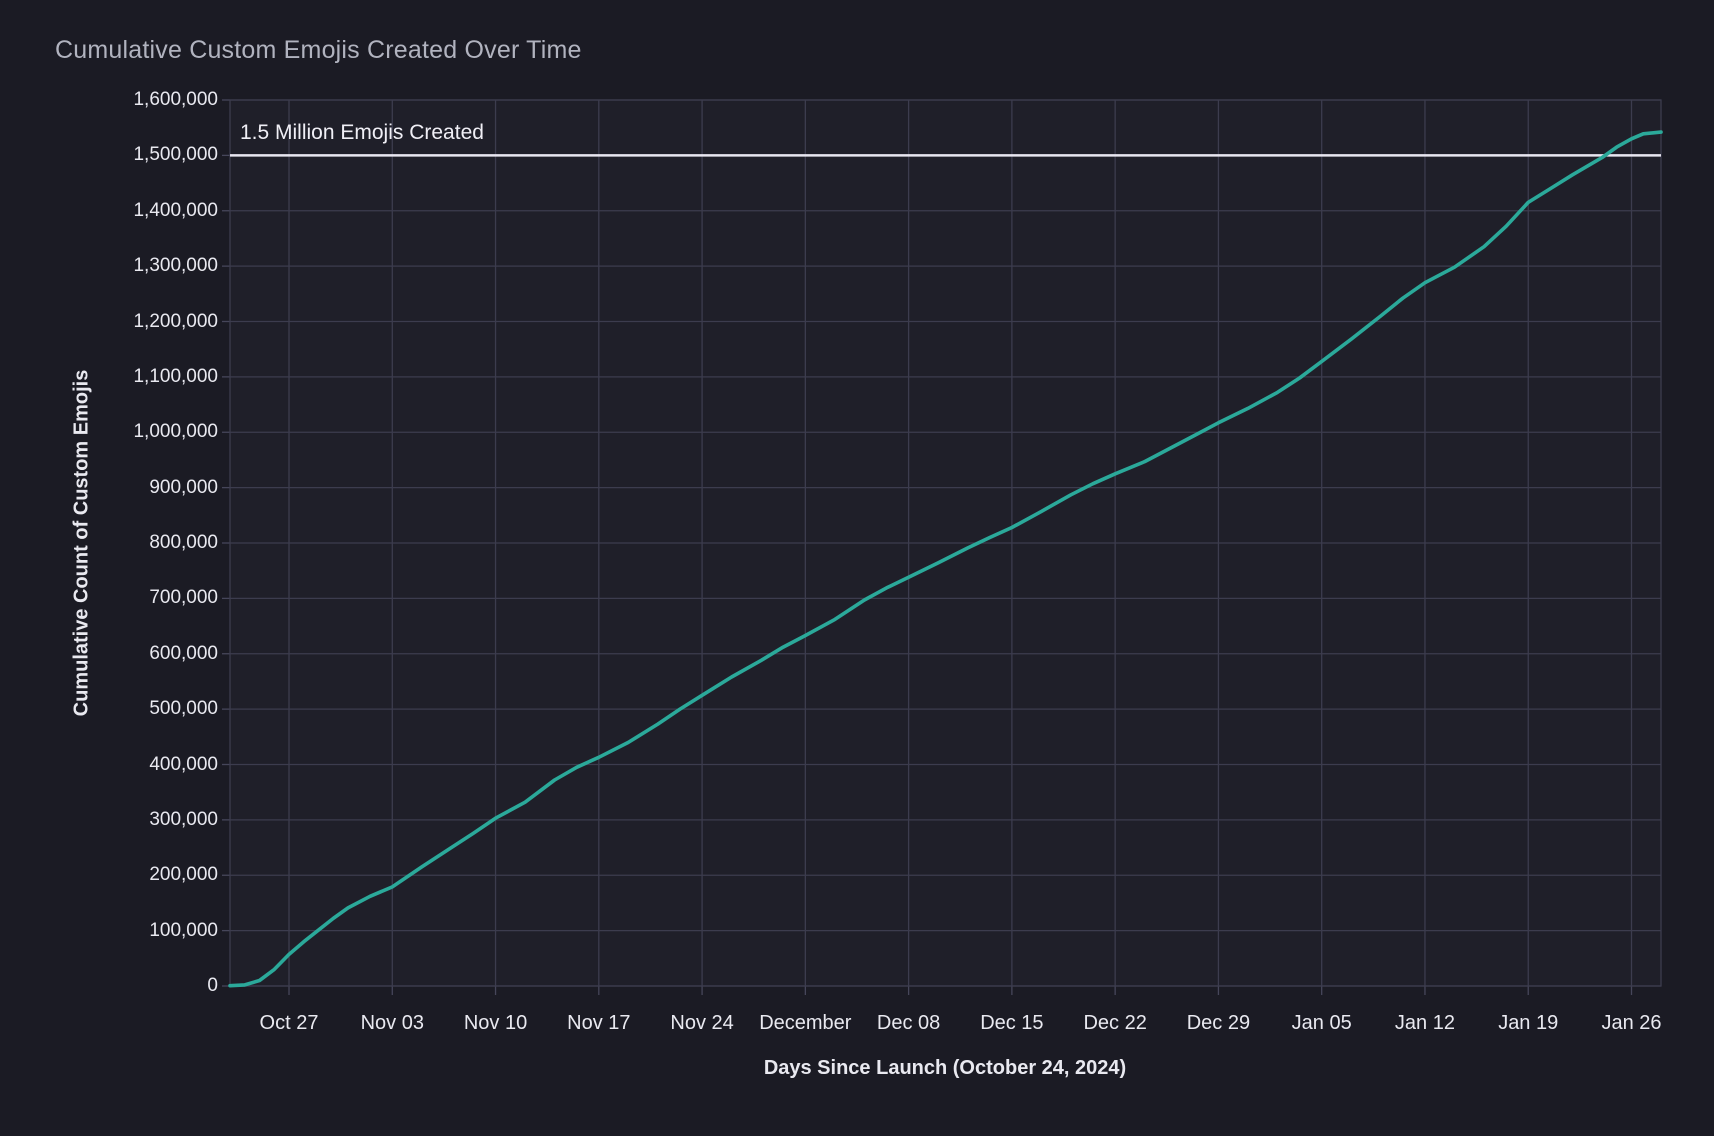 This screenshot has height=1136, width=1714. What do you see at coordinates (175, 210) in the screenshot?
I see `y-tick-label: 1,400,000` at bounding box center [175, 210].